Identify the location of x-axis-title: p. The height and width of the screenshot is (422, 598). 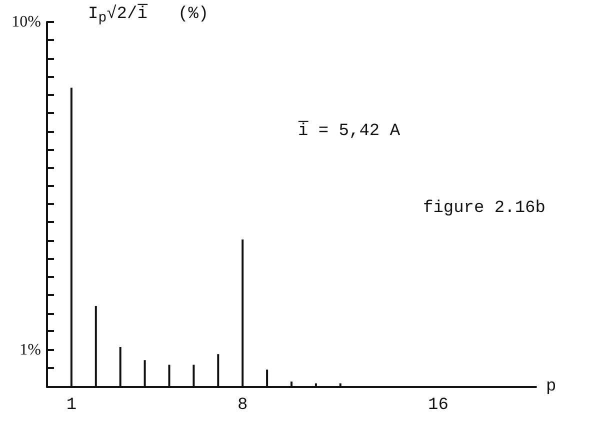
(551, 387).